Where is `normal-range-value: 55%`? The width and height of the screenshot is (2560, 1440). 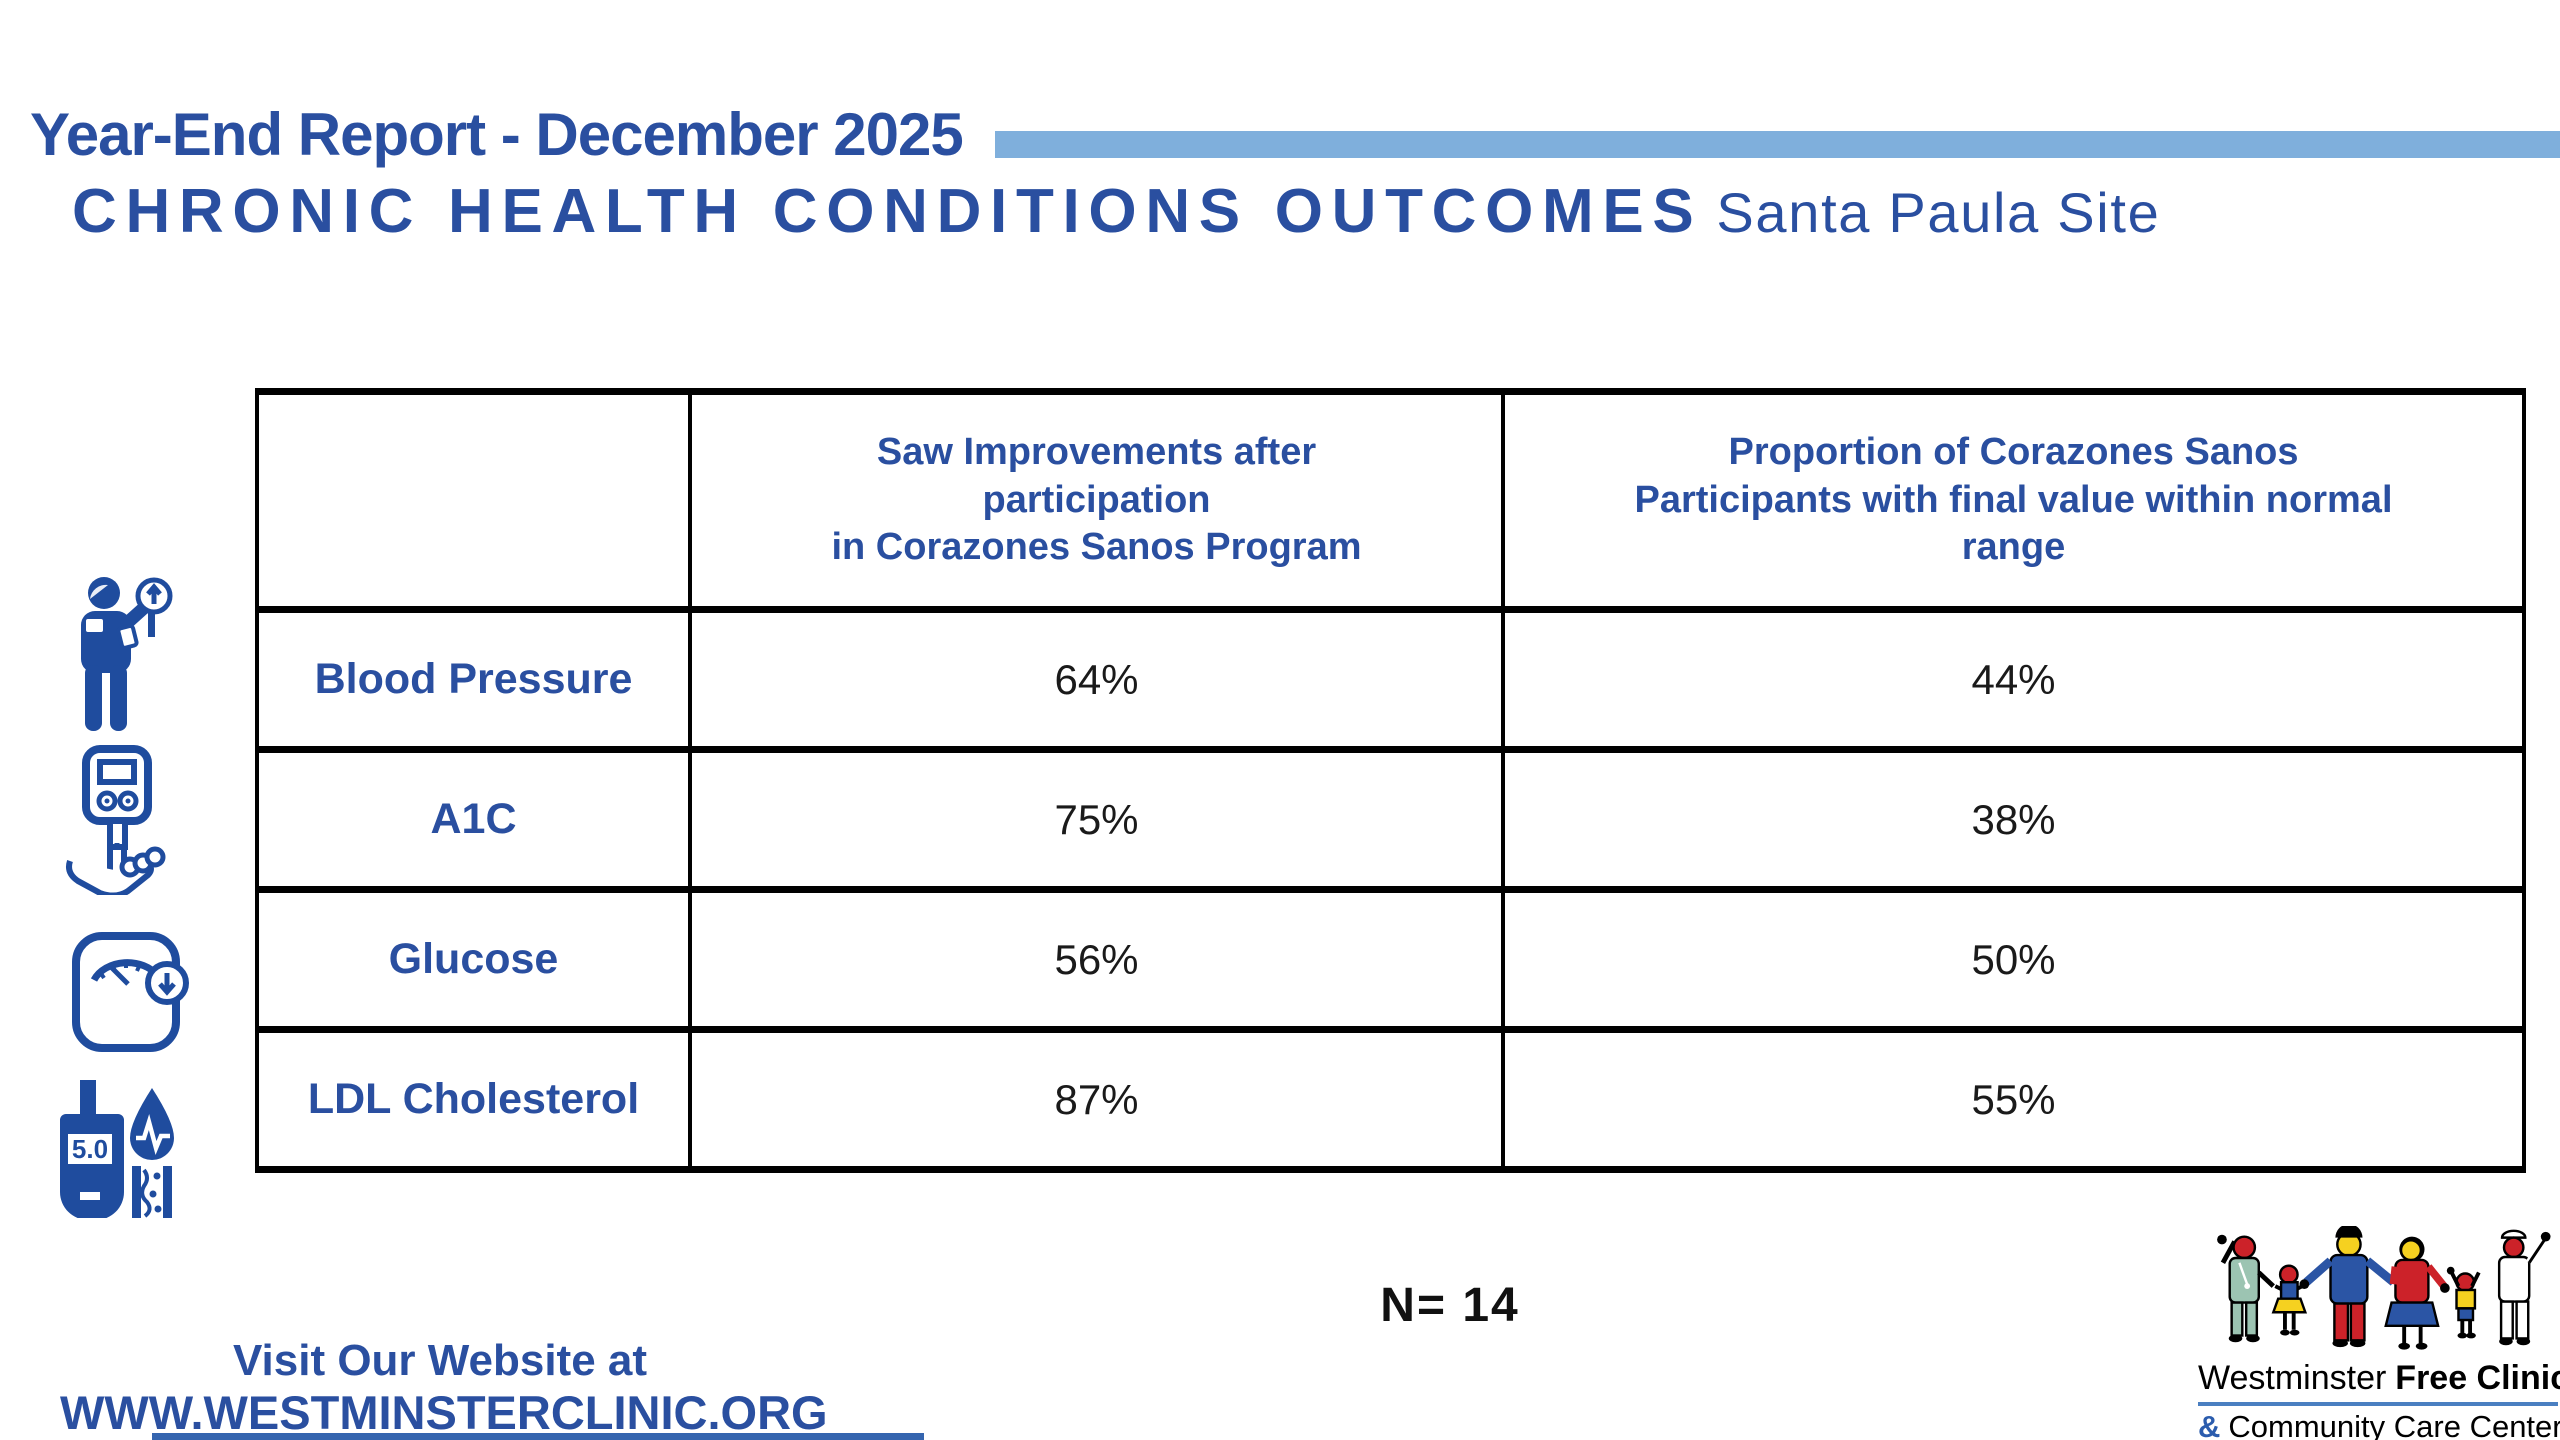
normal-range-value: 55% is located at coordinates (2013, 1099).